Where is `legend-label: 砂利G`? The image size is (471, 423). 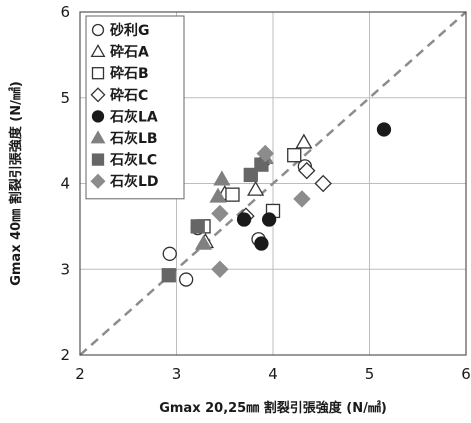
legend-label: 砂利G is located at coordinates (129, 30).